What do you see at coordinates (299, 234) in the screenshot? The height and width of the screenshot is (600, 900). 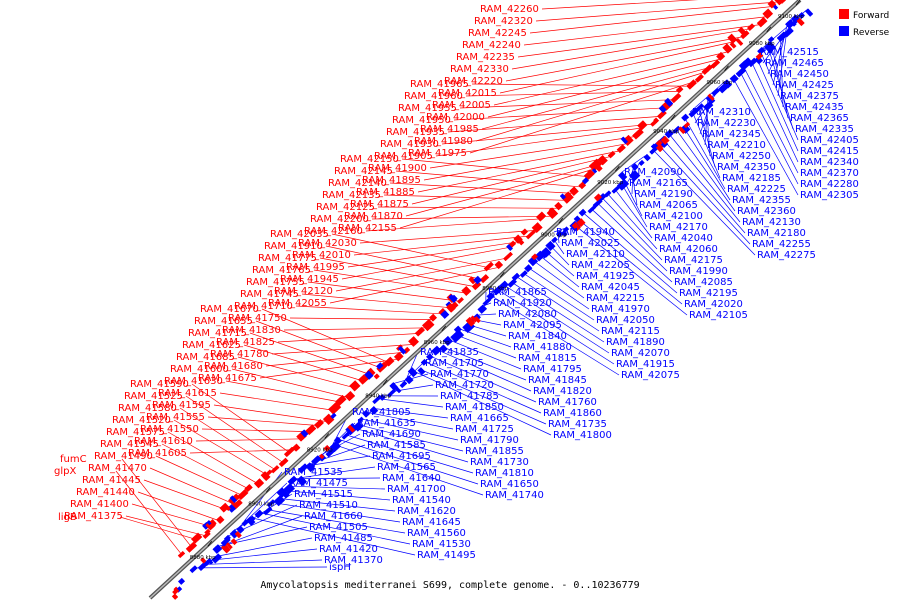 I see `forward-gene-label: RAM_42035` at bounding box center [299, 234].